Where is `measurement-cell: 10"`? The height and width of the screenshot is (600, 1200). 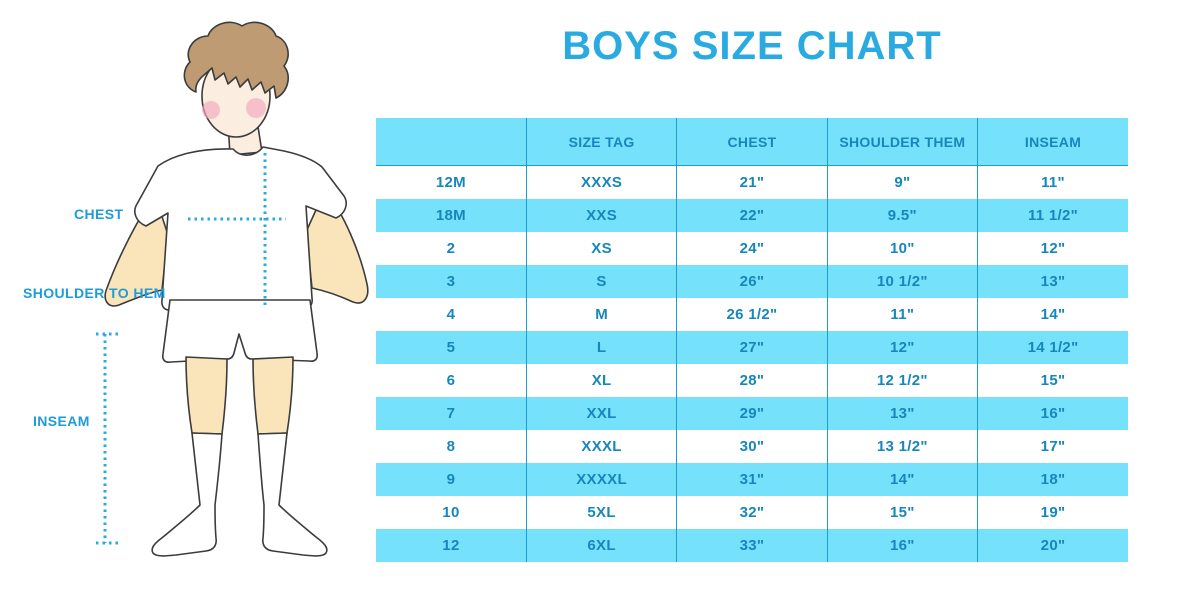 measurement-cell: 10" is located at coordinates (902, 248).